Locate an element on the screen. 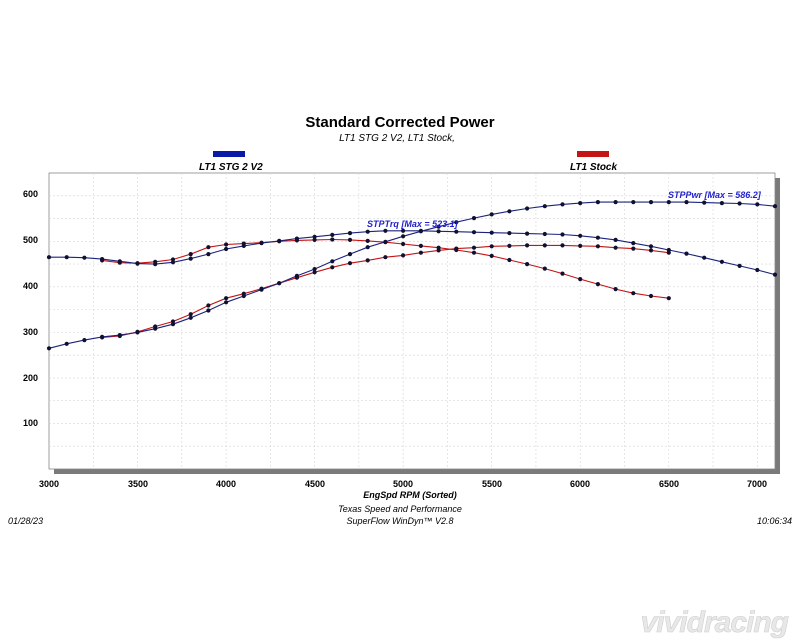 The image size is (800, 640). x-tick-label: 4000 is located at coordinates (226, 484).